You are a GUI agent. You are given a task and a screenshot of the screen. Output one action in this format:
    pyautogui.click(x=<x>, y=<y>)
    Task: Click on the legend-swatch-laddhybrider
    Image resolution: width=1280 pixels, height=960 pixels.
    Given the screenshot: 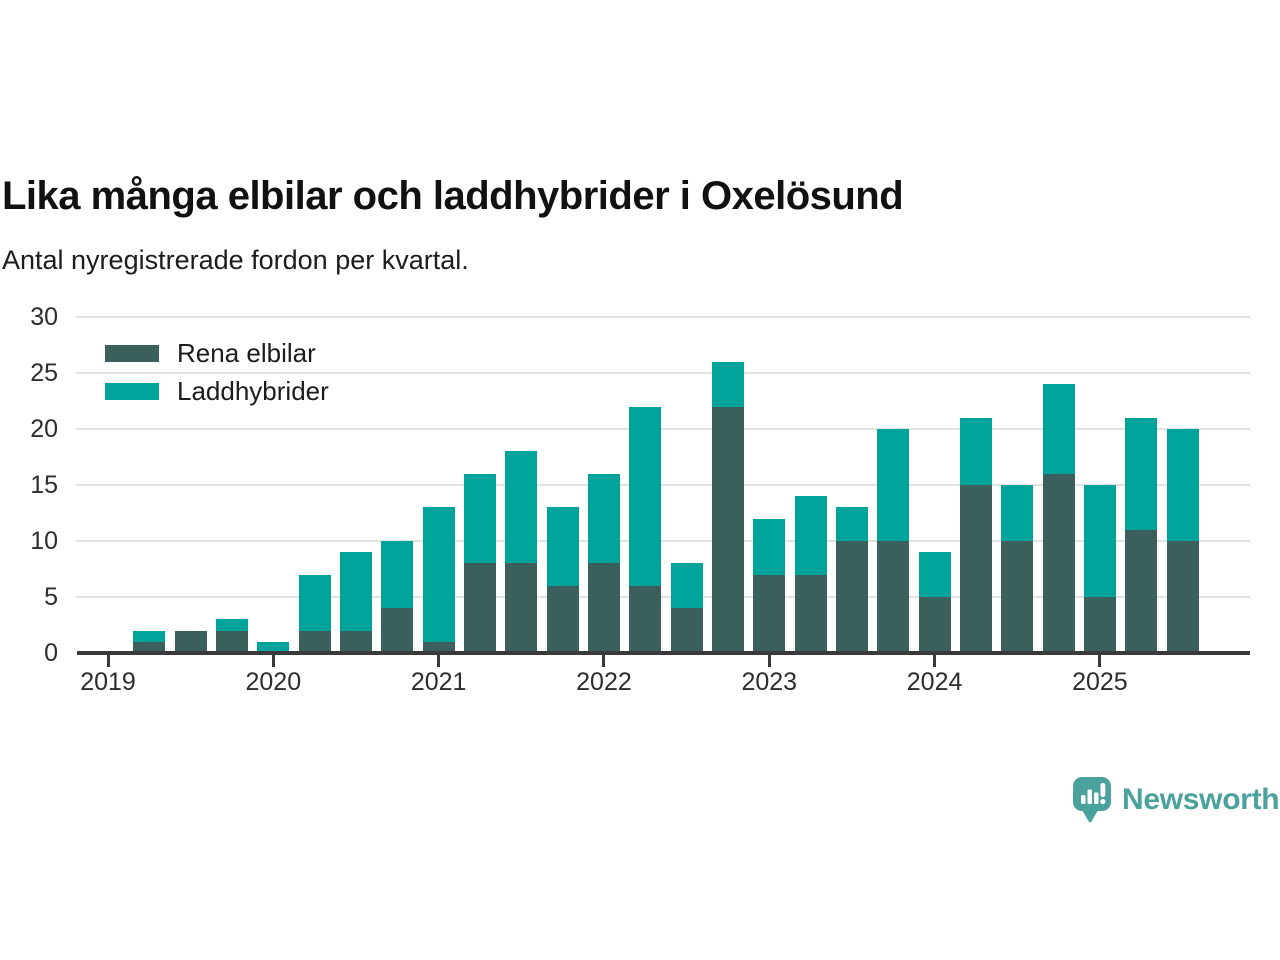 What is the action you would take?
    pyautogui.click(x=132, y=391)
    